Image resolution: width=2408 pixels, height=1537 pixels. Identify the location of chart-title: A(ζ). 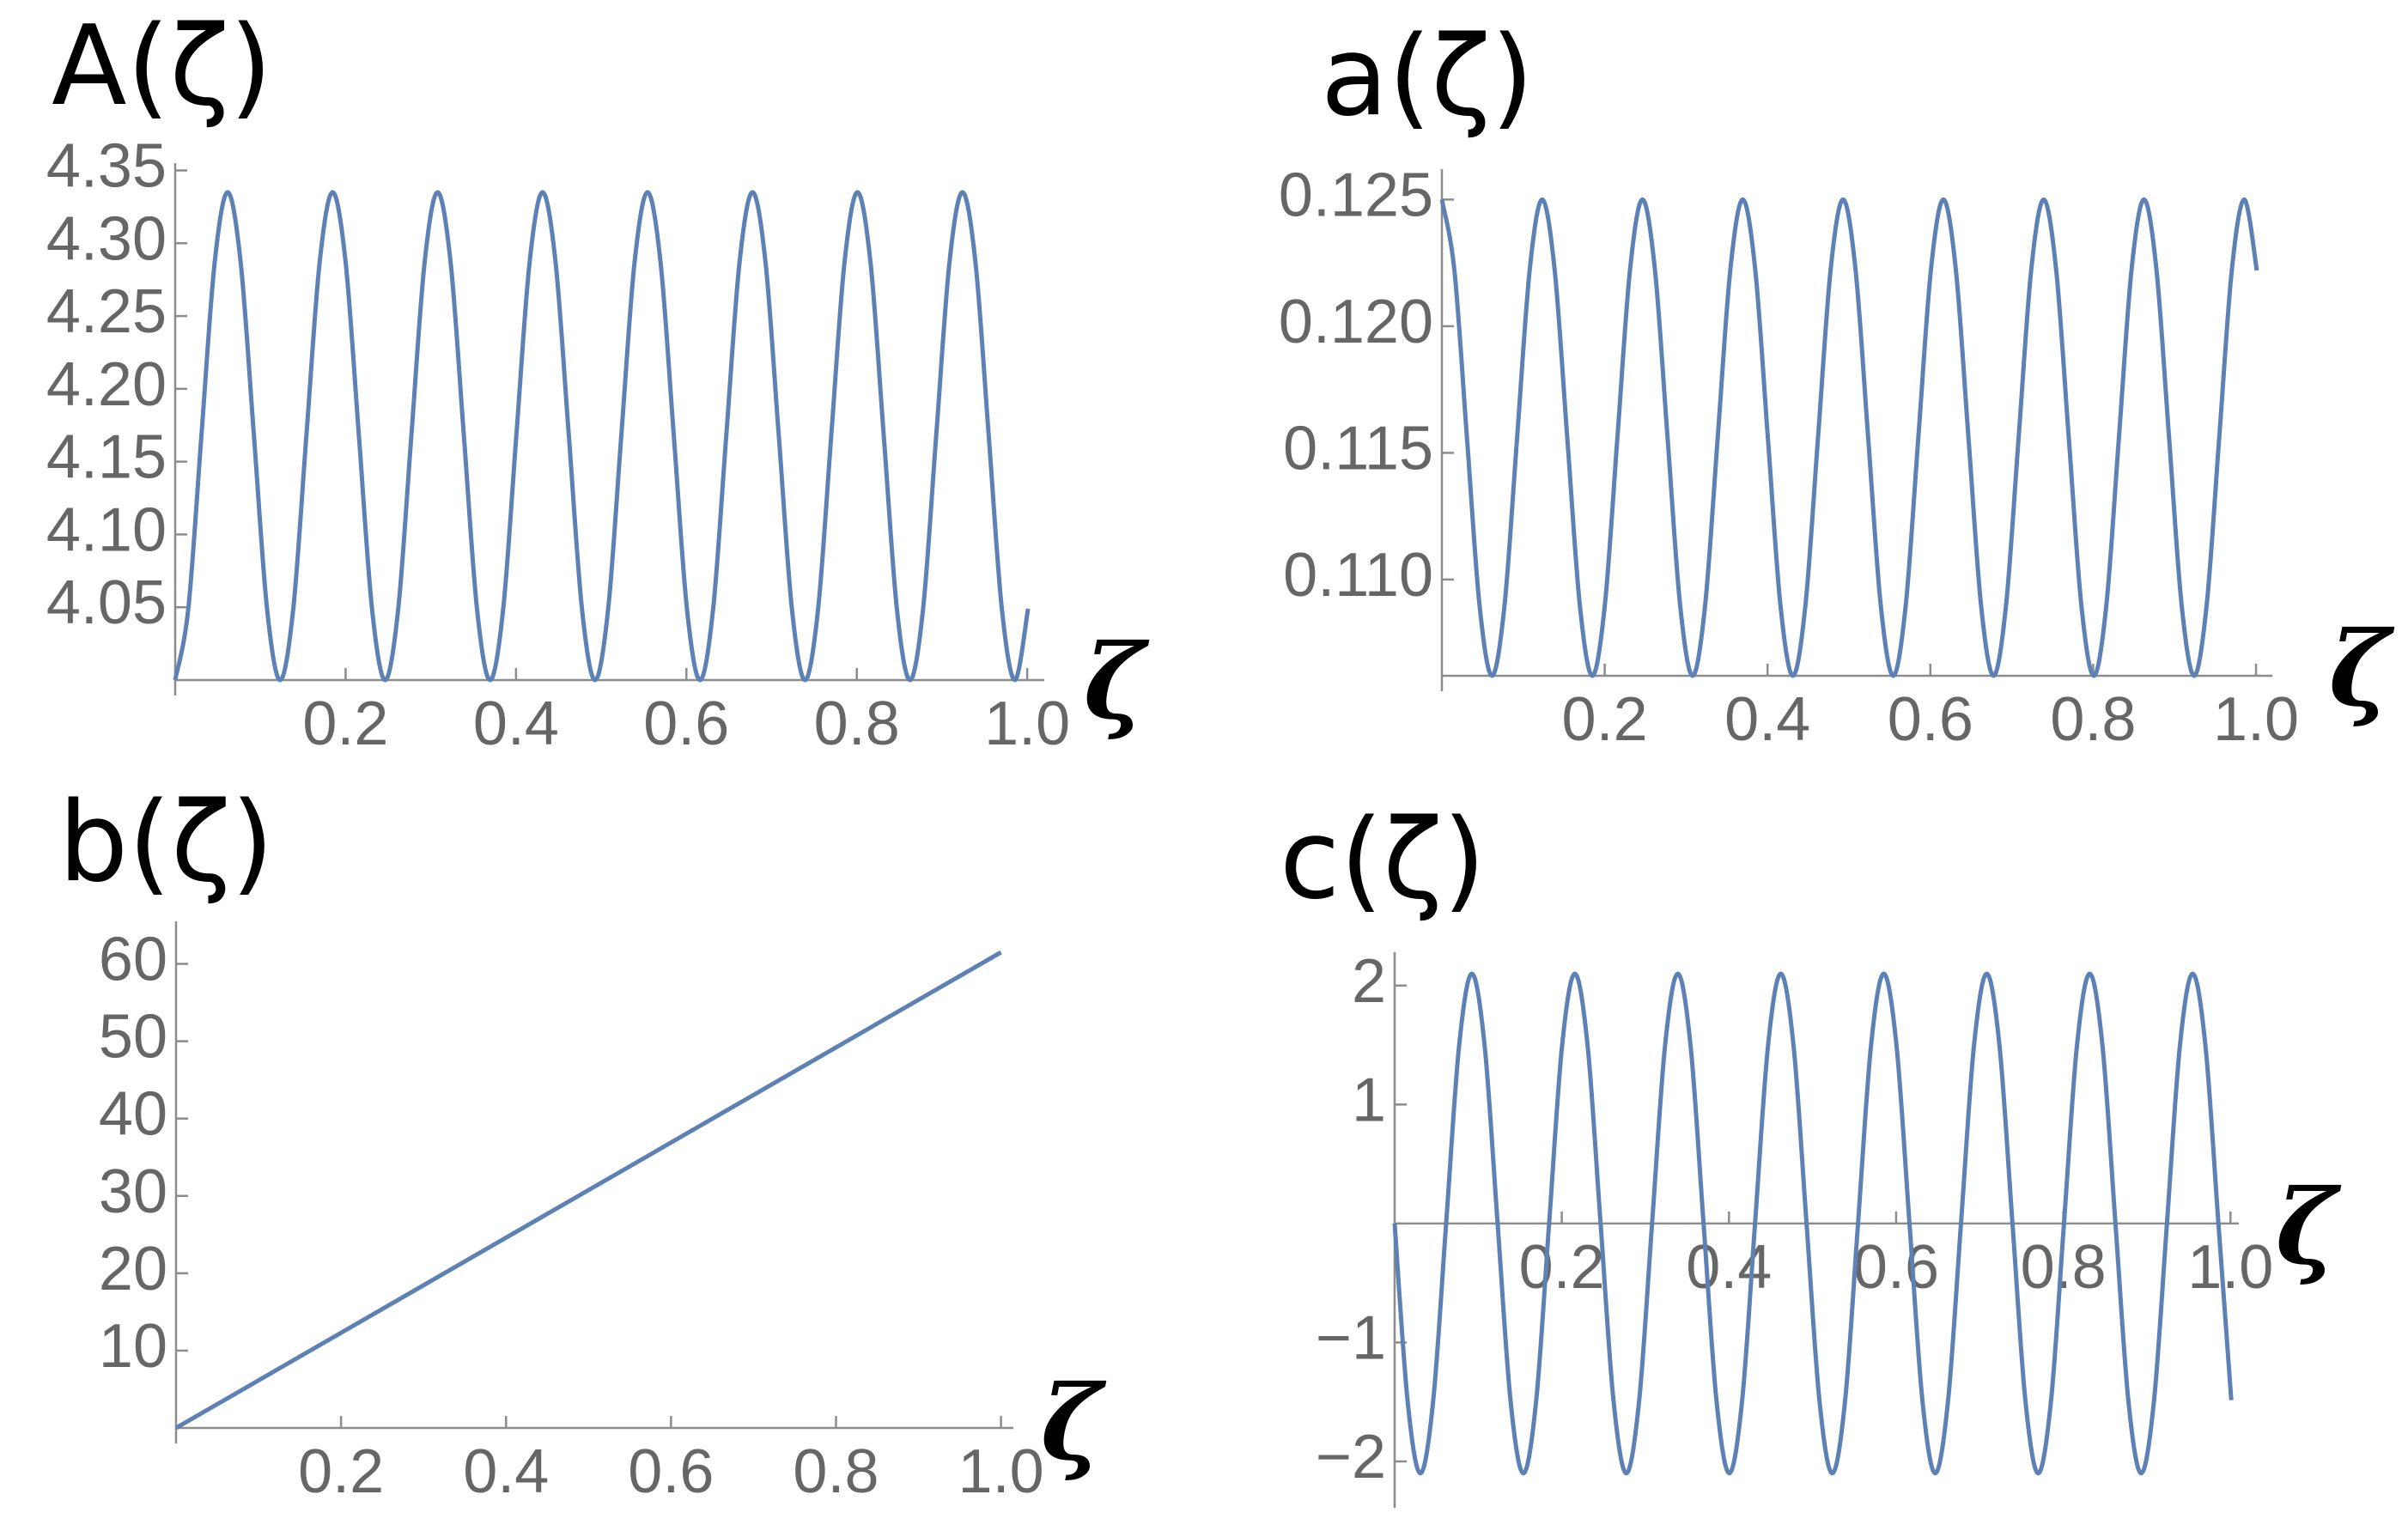
(162, 67).